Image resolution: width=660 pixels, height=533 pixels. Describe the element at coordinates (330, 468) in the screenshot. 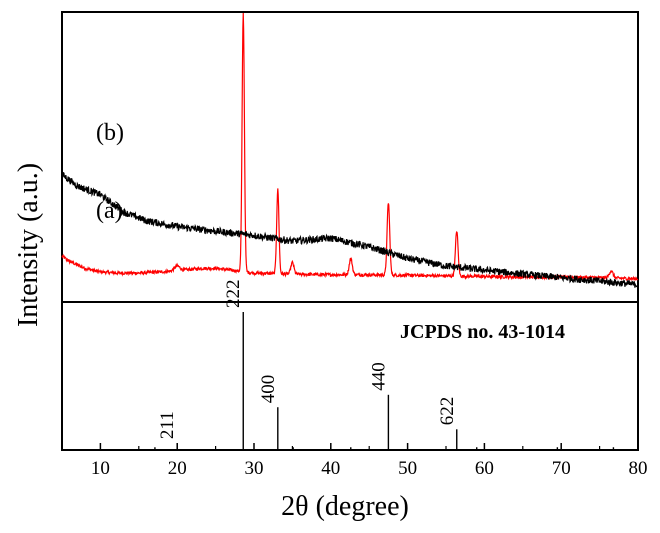

I see `x-tick-label-40: 40` at that location.